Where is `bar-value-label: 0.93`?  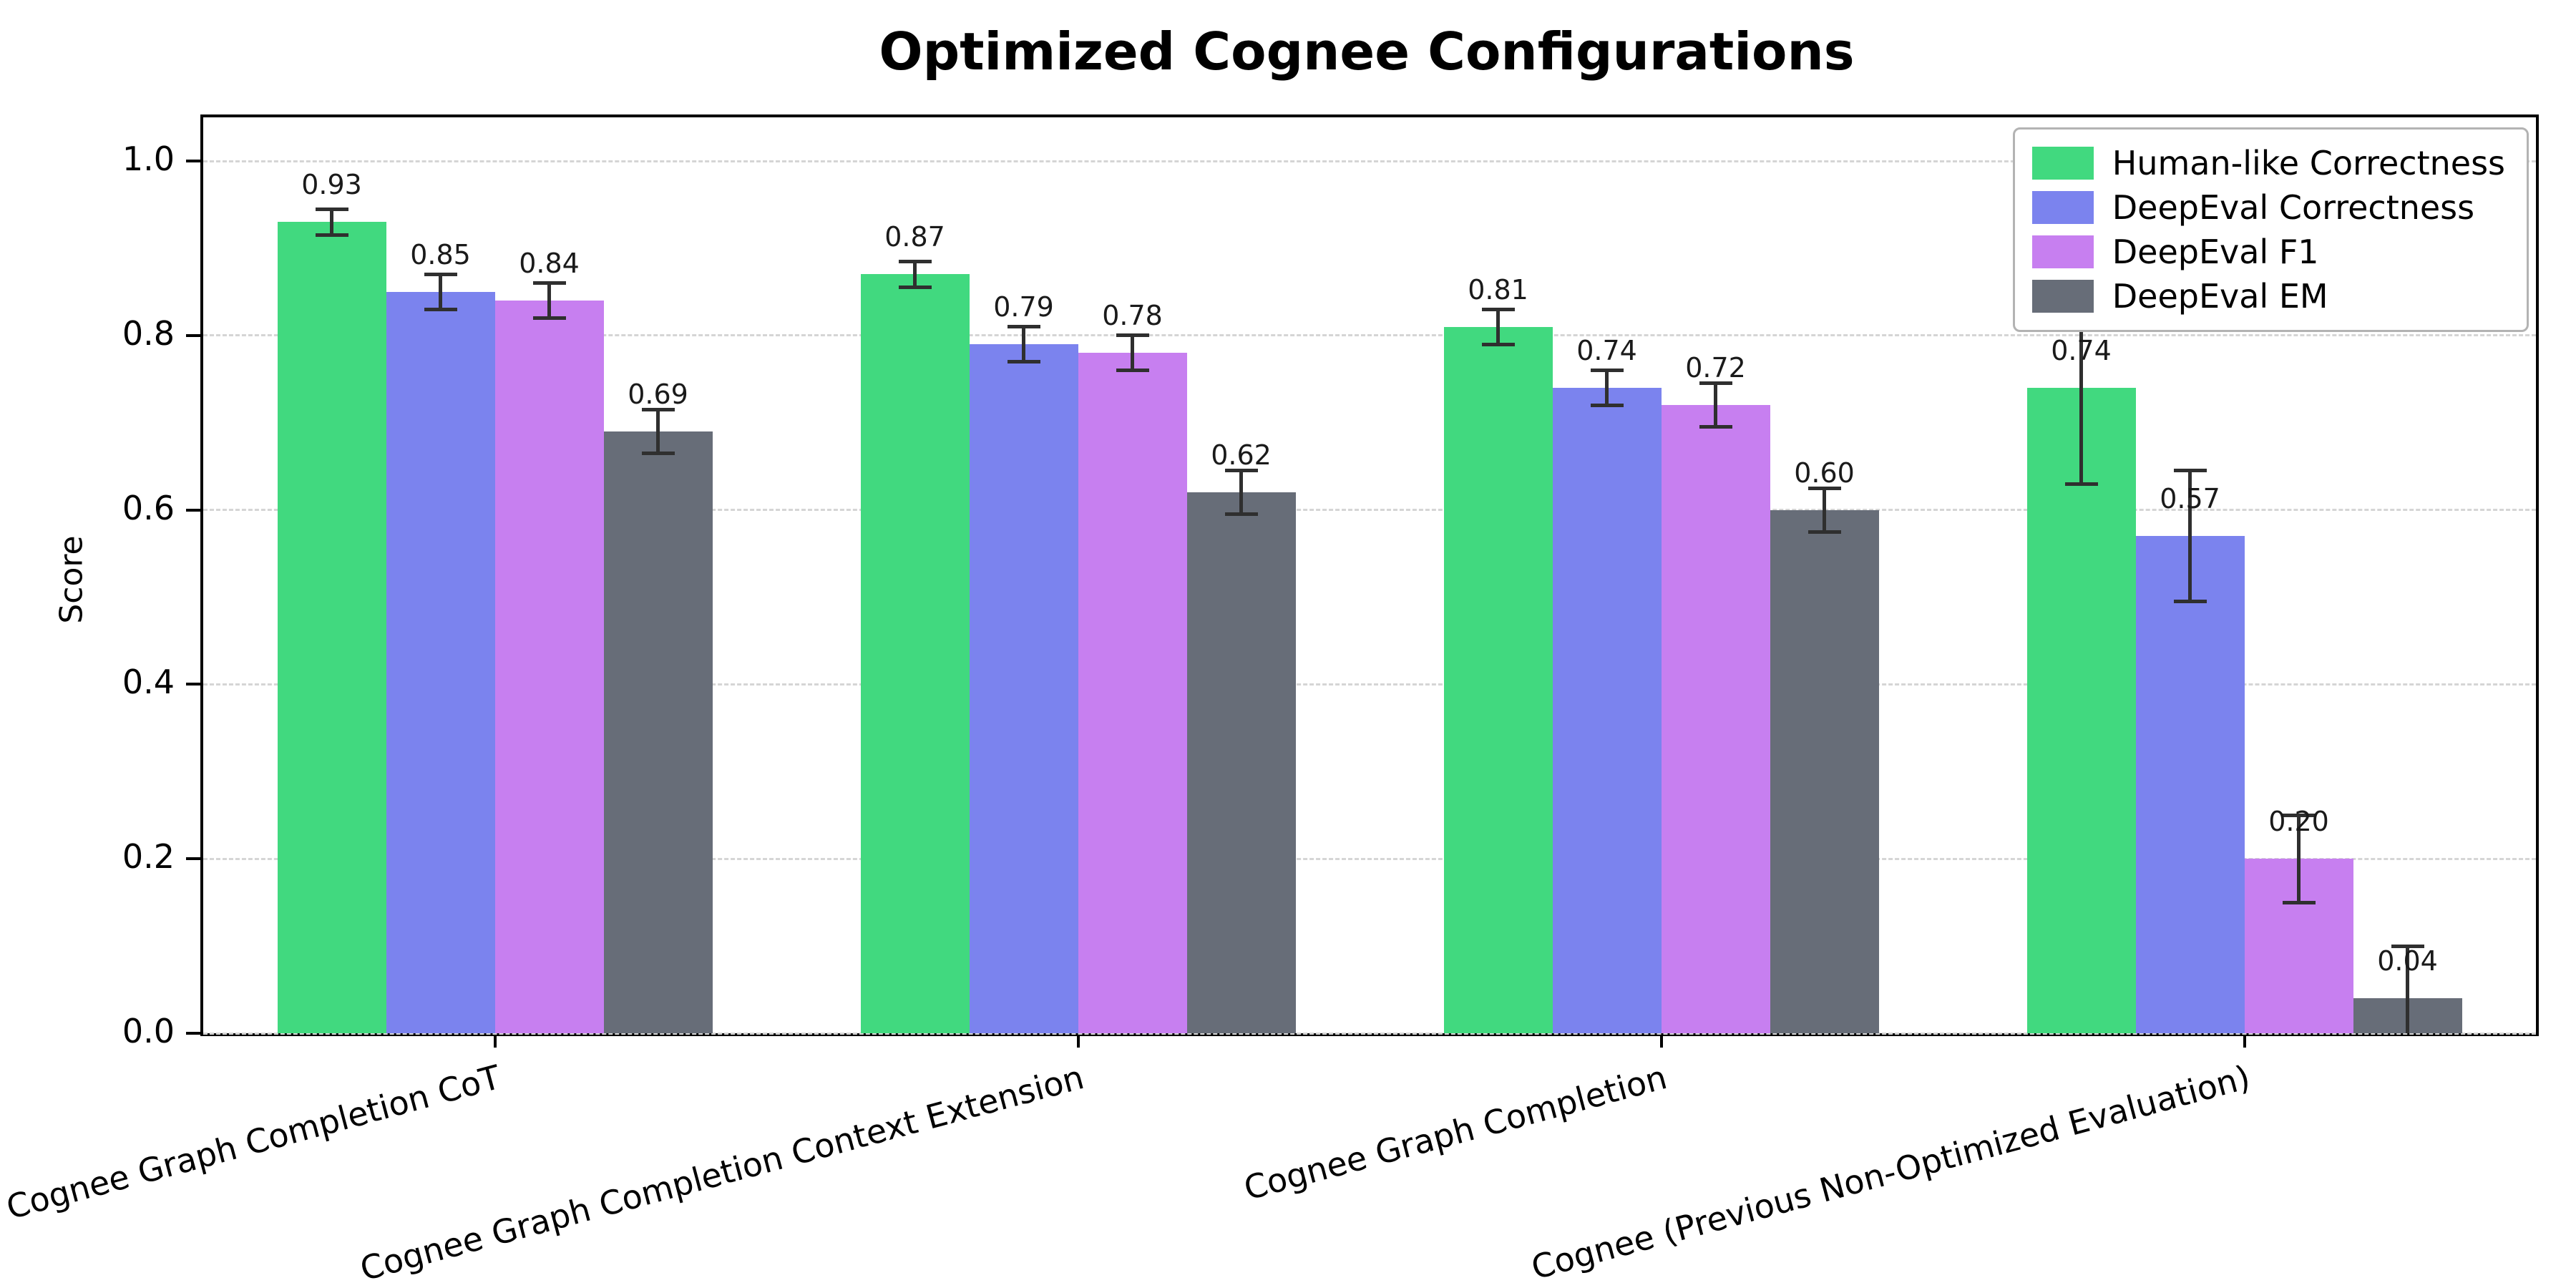
bar-value-label: 0.93 is located at coordinates (331, 185).